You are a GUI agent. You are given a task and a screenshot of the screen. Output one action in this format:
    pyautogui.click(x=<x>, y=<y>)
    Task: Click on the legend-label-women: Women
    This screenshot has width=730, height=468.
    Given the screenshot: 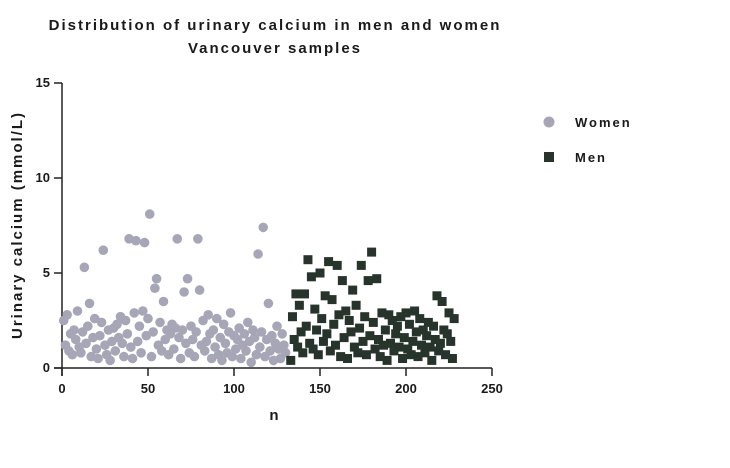 What is the action you would take?
    pyautogui.click(x=603, y=122)
    